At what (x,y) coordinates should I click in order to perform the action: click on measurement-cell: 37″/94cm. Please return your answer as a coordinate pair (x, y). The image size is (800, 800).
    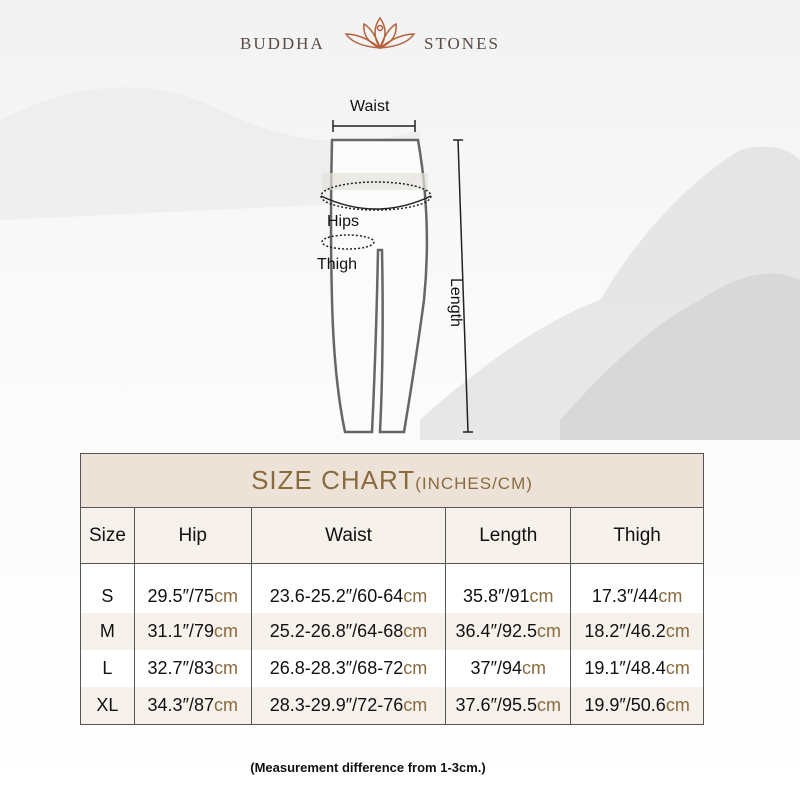
    Looking at the image, I should click on (508, 668).